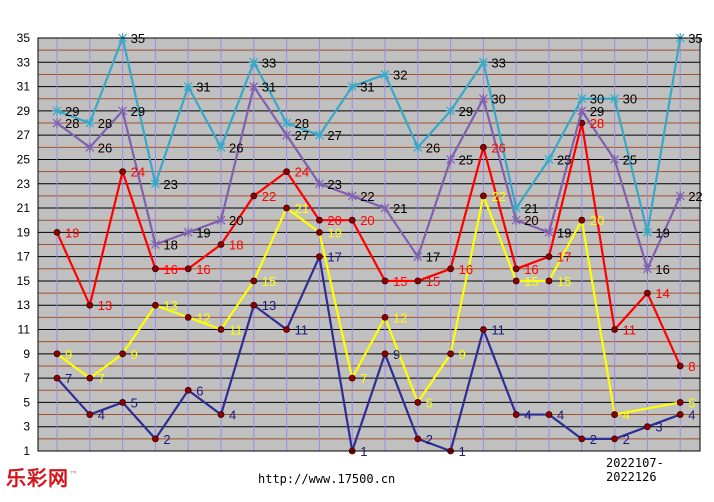 This screenshot has width=714, height=502. What do you see at coordinates (498, 62) in the screenshot?
I see `data-label: 33` at bounding box center [498, 62].